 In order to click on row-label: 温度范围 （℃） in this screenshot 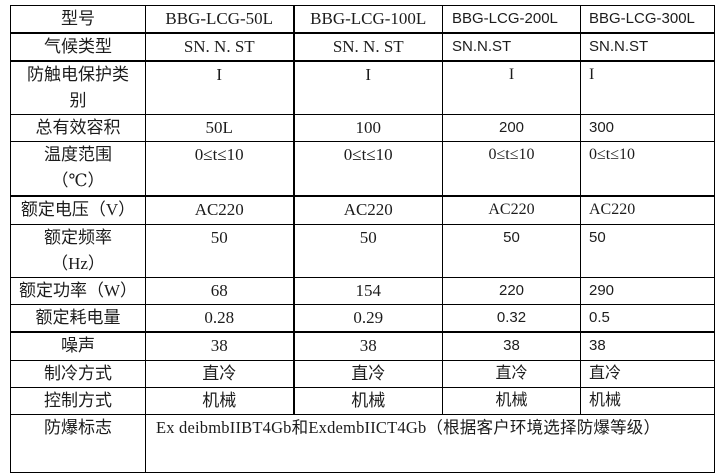, I will do `click(78, 169)`.